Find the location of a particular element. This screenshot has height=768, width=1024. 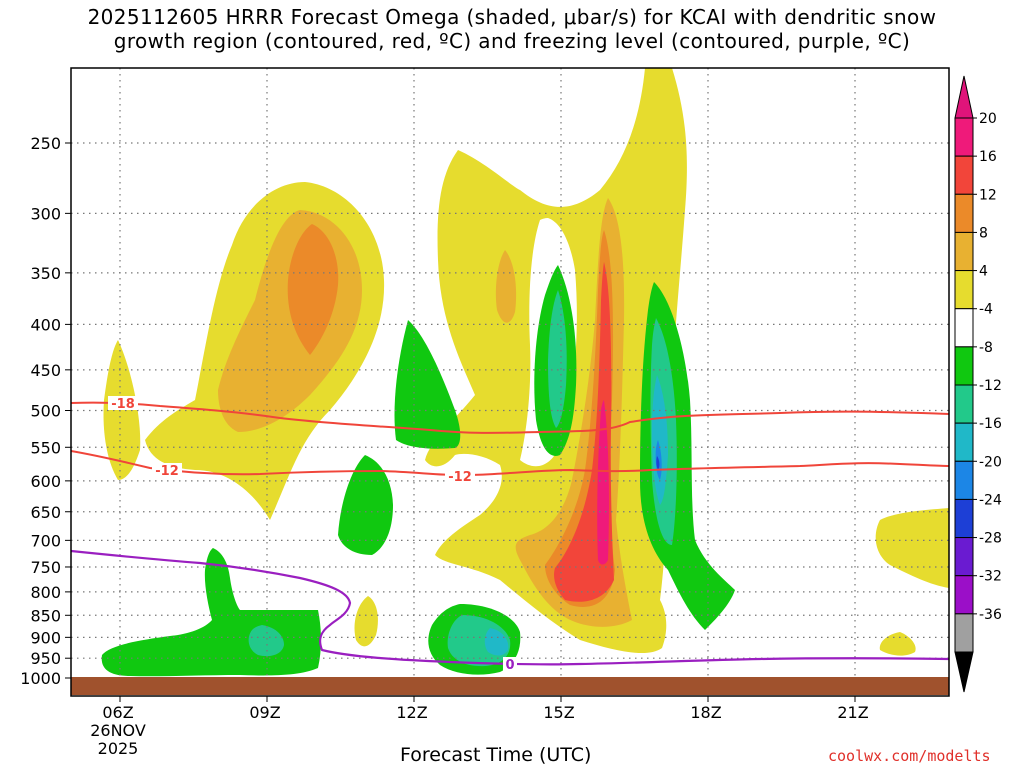

colorbar-arrow-bottom is located at coordinates (964, 672).